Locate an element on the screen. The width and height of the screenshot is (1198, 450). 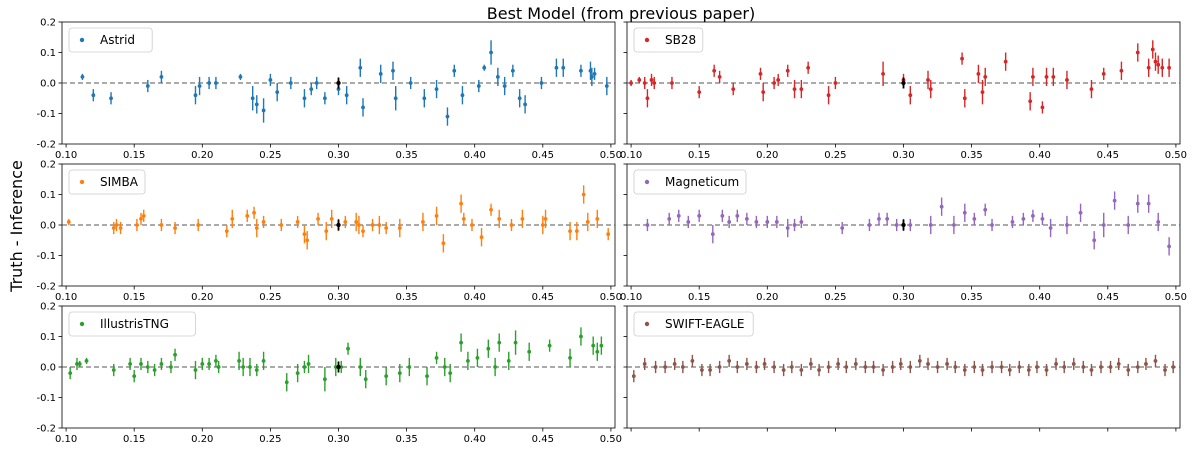
x-tick-label: 0.40 is located at coordinates (475, 439).